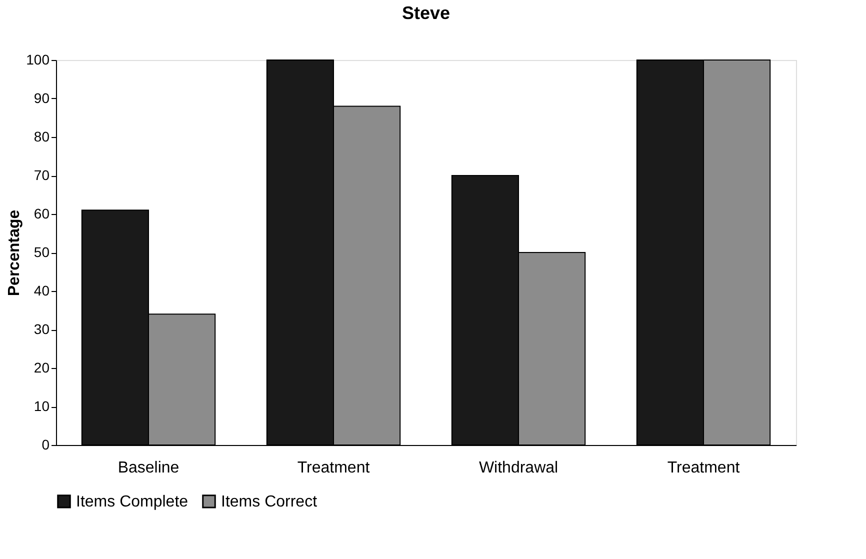 This screenshot has height=559, width=866. I want to click on y-tick-label: 10, so click(42, 406).